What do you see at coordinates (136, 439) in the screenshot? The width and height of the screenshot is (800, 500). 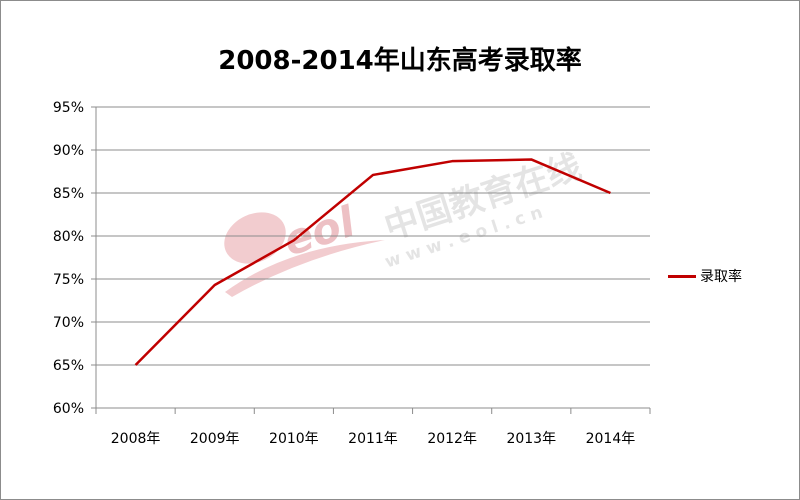 I see `x-tick-label: 2008年` at bounding box center [136, 439].